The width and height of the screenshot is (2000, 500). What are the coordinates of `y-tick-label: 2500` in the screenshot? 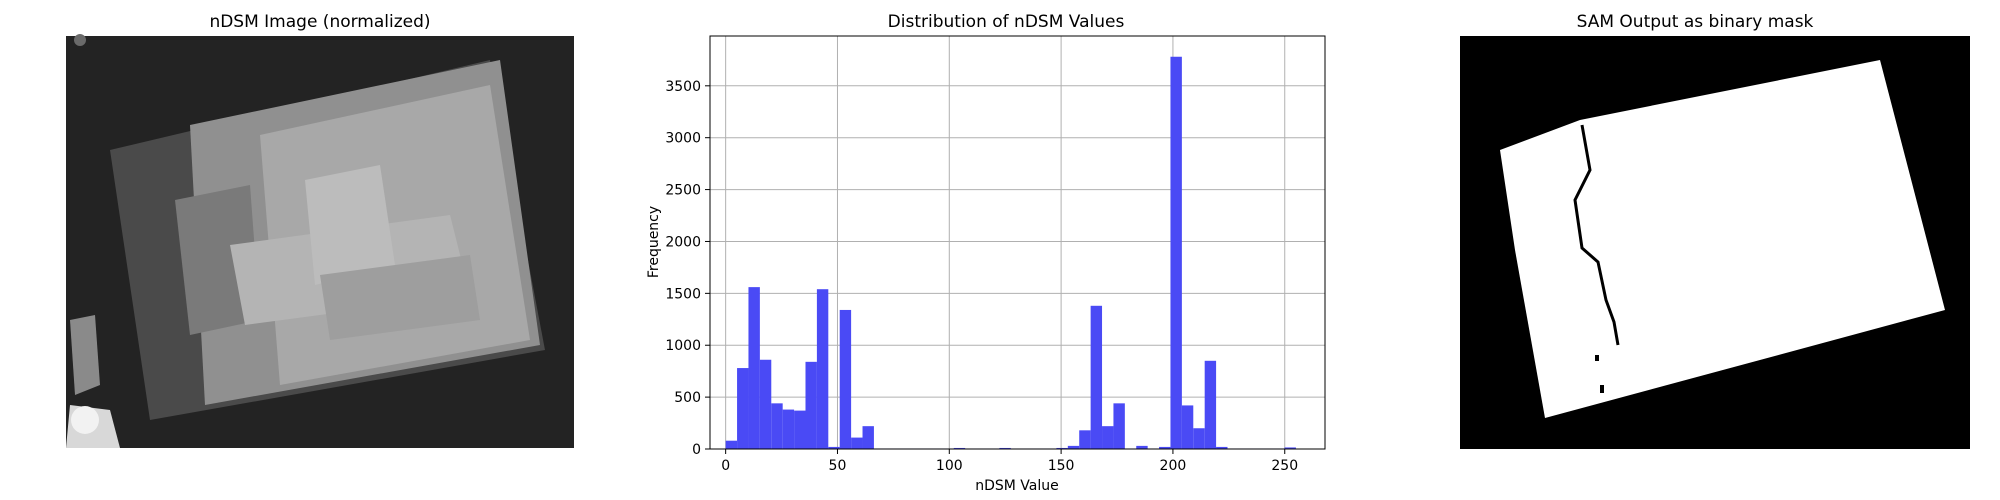 It's located at (683, 191).